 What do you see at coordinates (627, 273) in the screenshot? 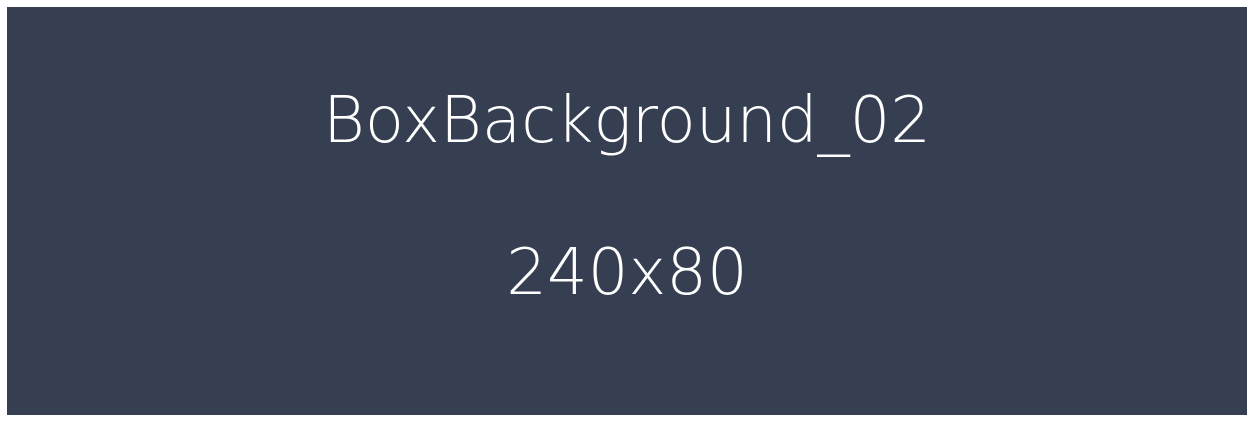
I see `box-size-label: 240x80` at bounding box center [627, 273].